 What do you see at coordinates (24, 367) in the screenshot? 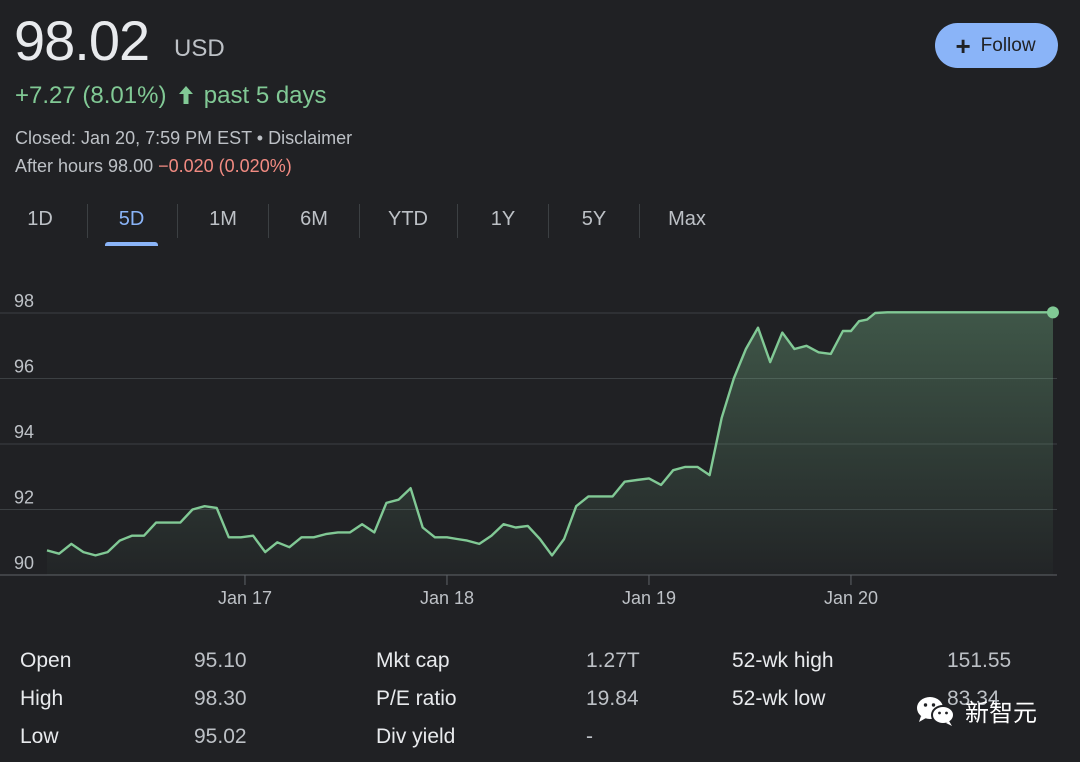
I see `y-tick-label: 96` at bounding box center [24, 367].